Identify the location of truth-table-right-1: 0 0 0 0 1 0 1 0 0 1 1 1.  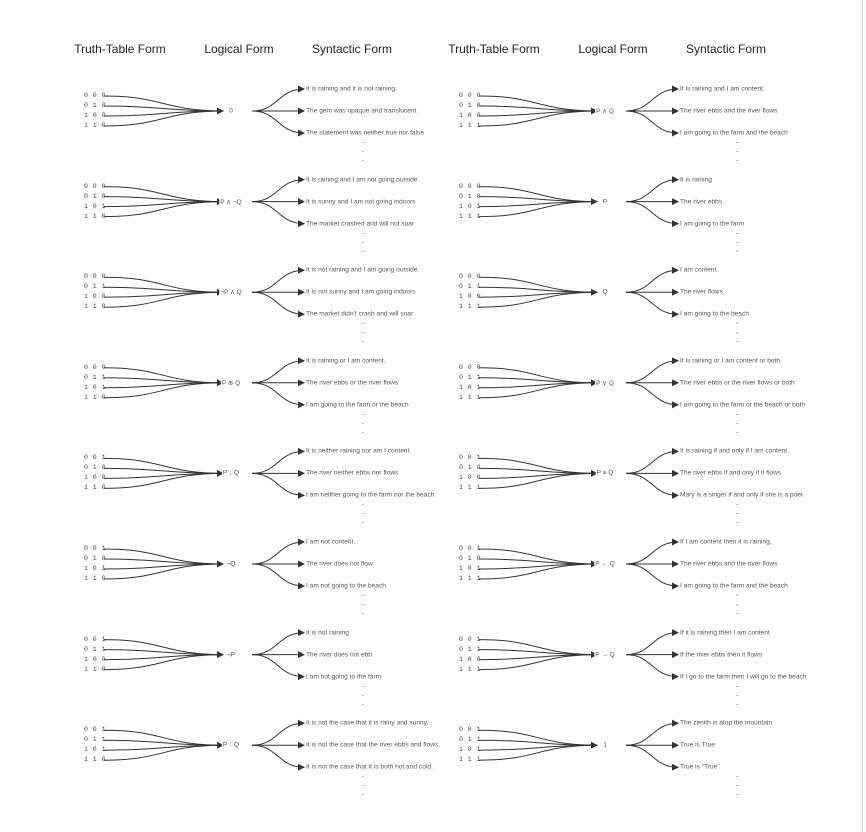
(470, 111).